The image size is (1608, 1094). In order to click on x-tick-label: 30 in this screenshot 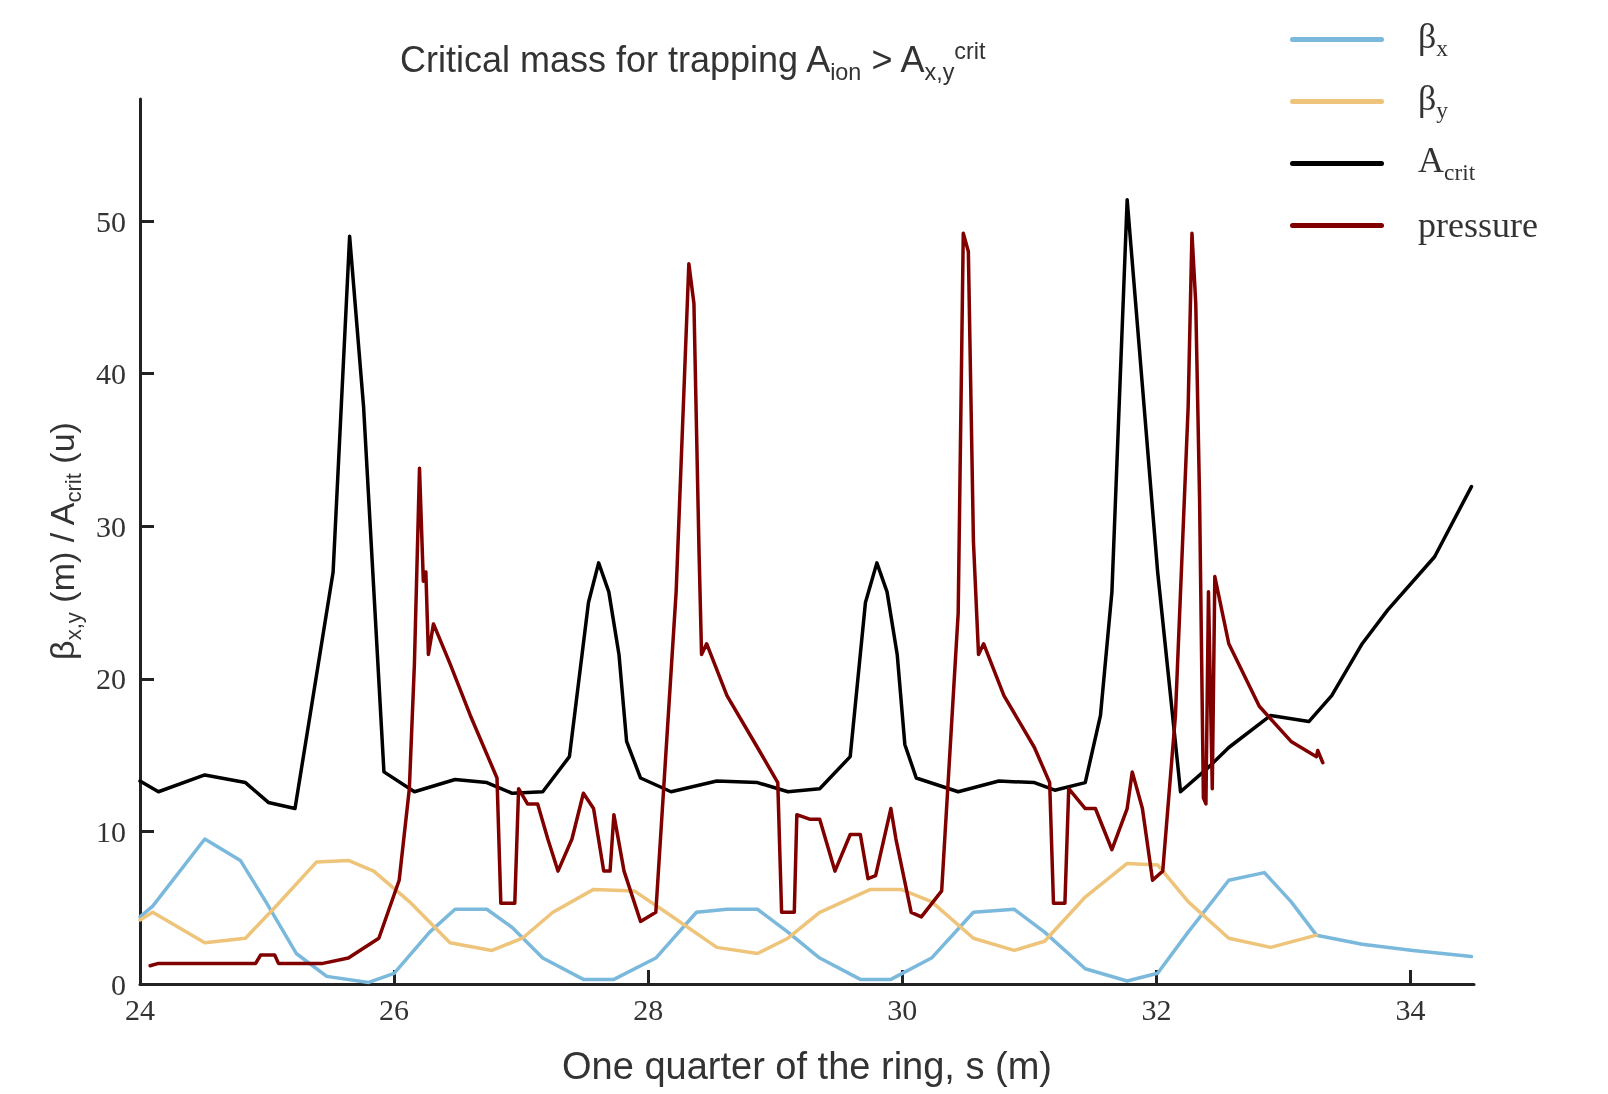, I will do `click(902, 1009)`.